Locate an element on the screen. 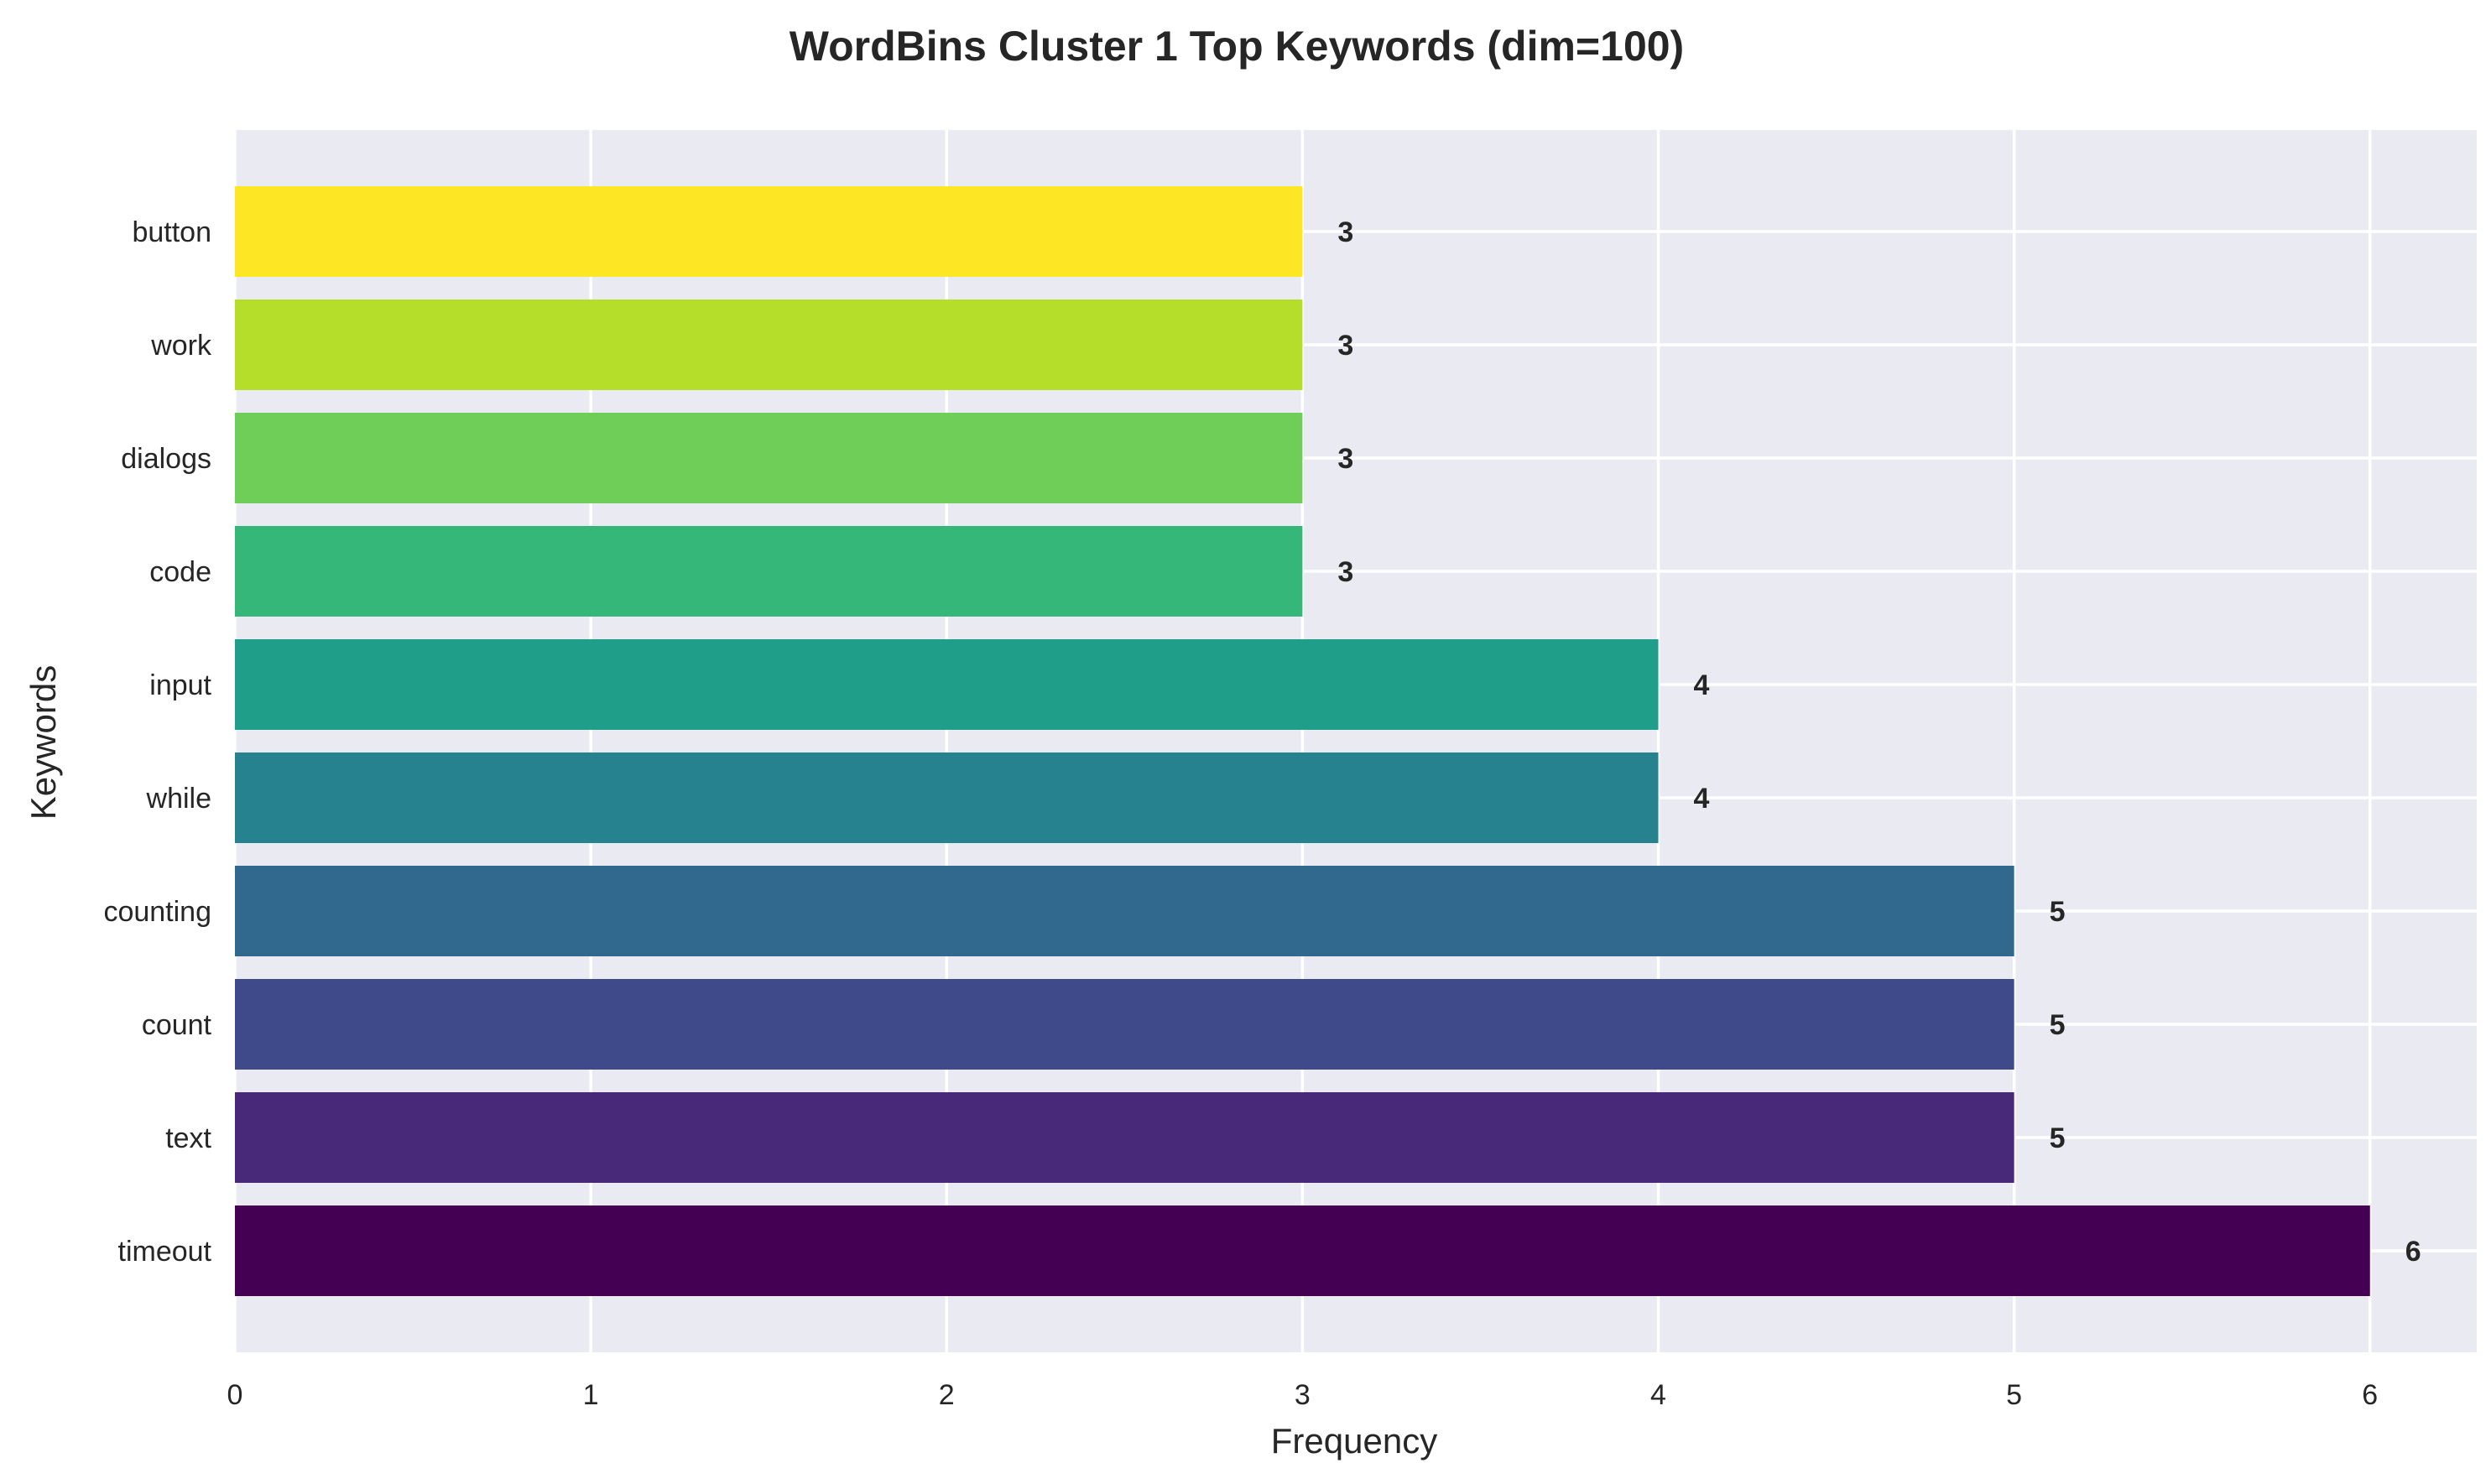  bar-counting is located at coordinates (1124, 911).